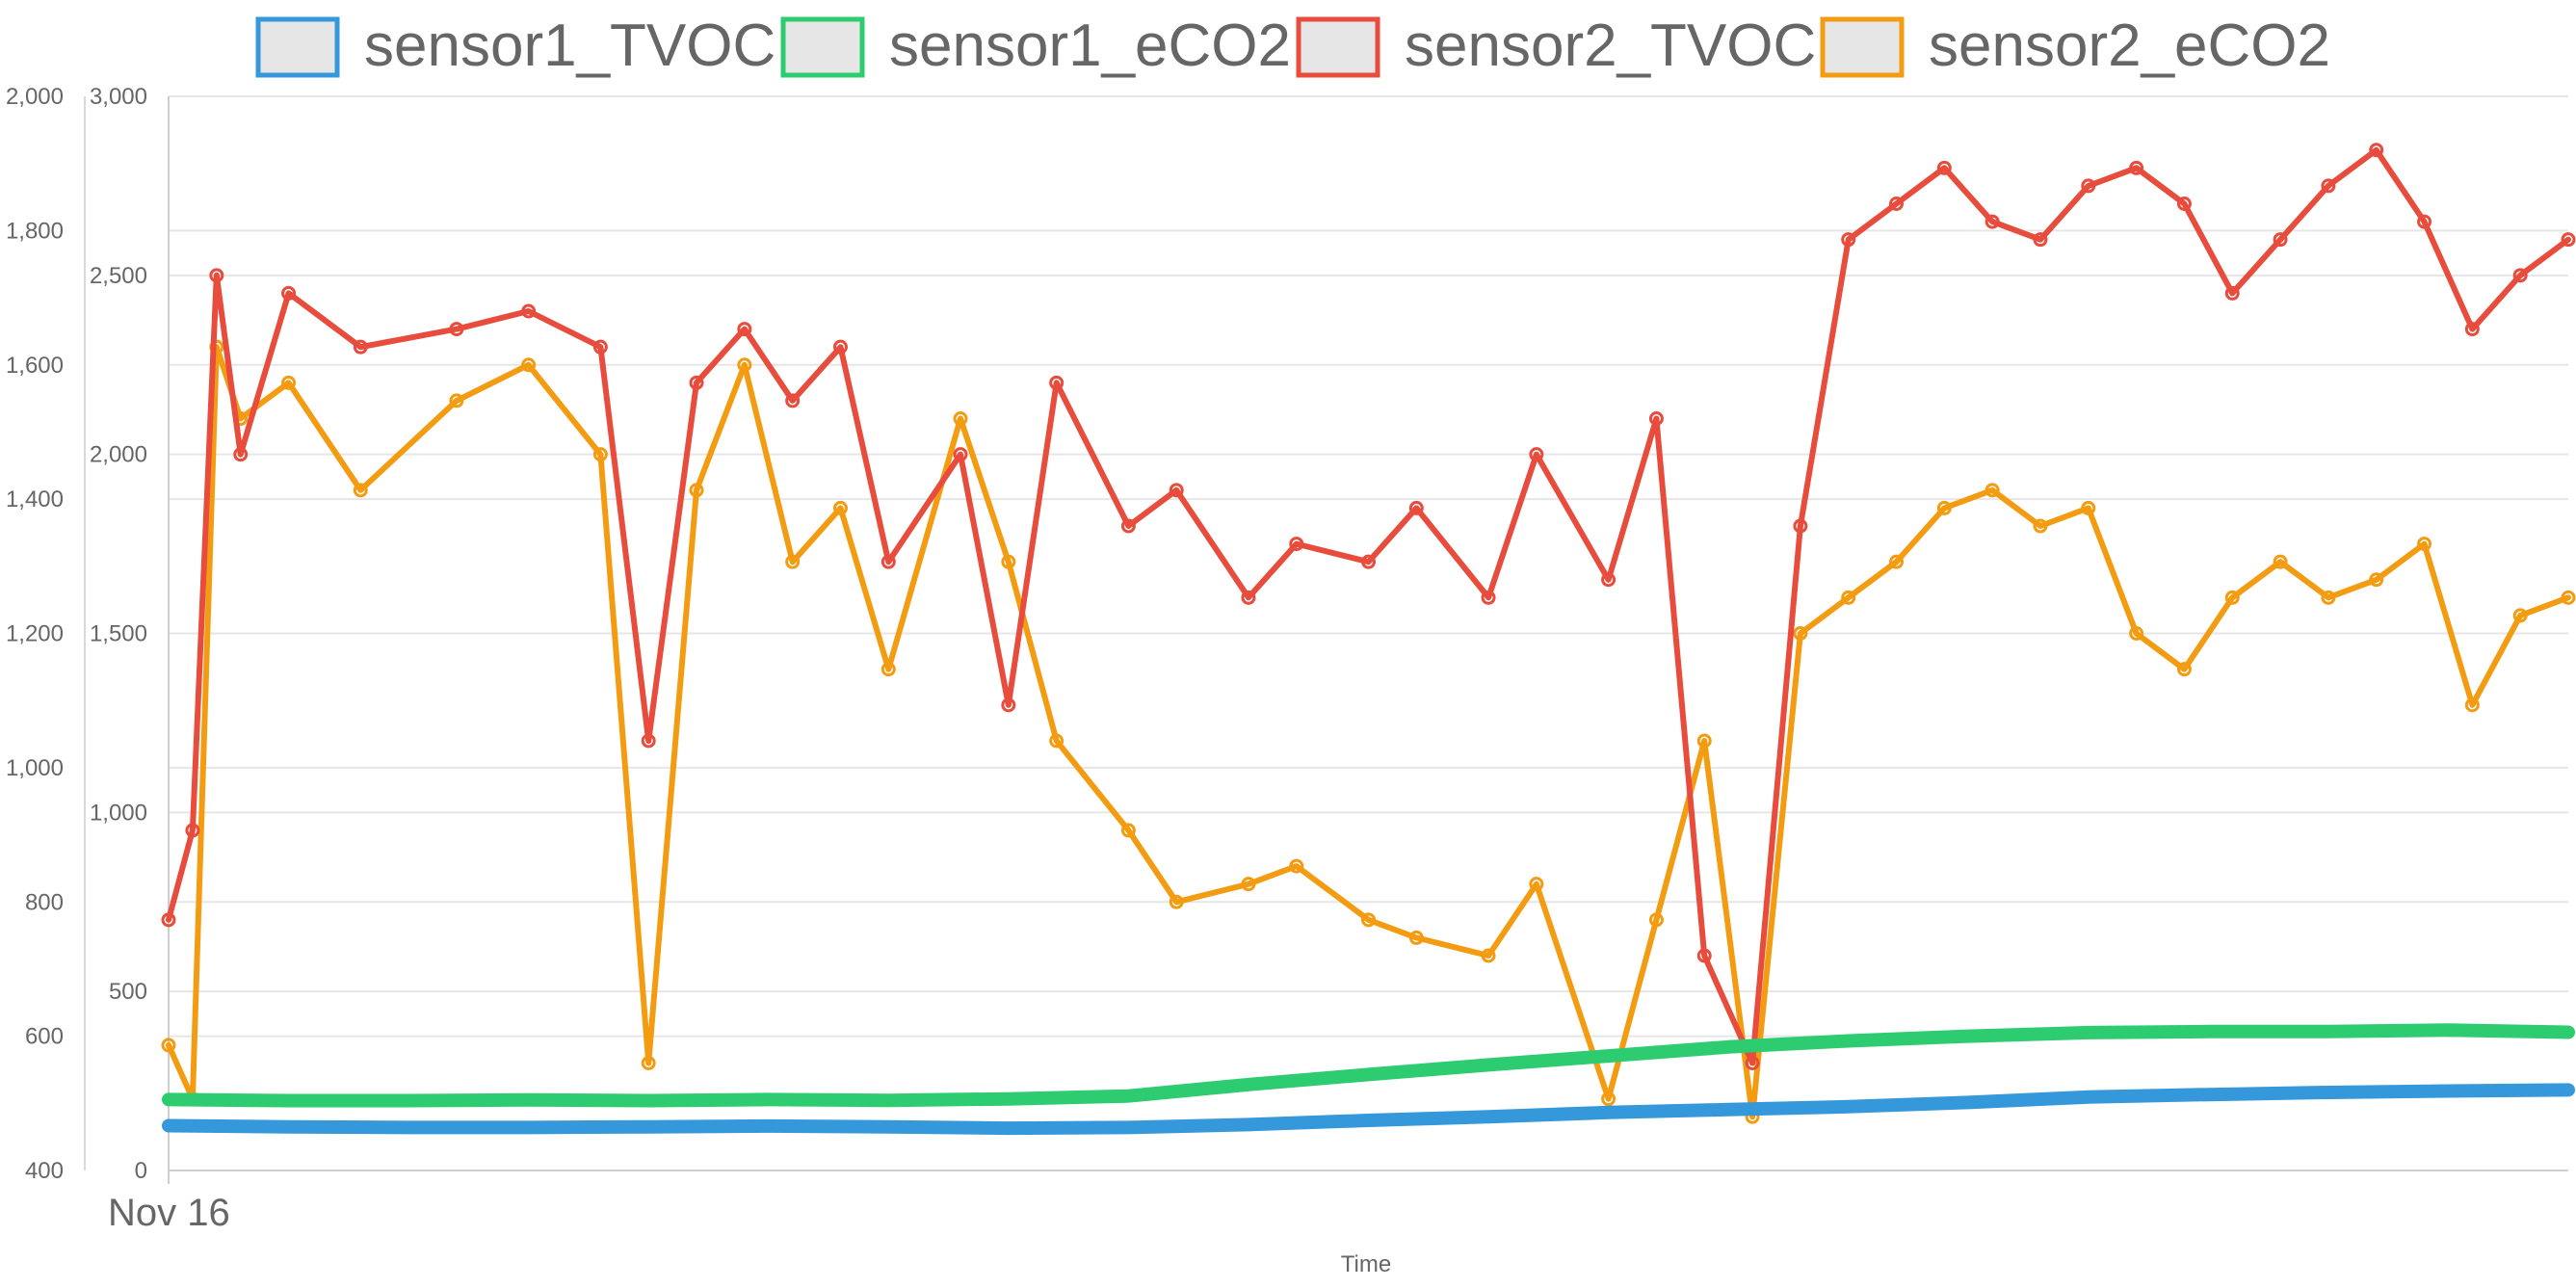 This screenshot has width=2576, height=1288. What do you see at coordinates (35, 366) in the screenshot?
I see `y-outer-tick-label: 1,600` at bounding box center [35, 366].